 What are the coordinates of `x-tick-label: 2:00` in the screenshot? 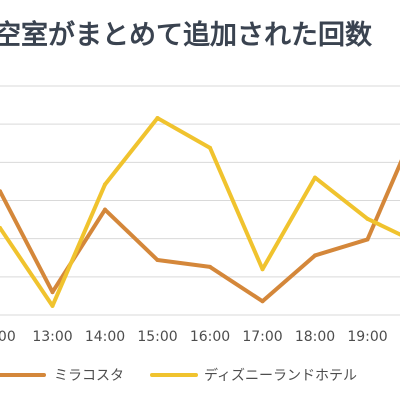 It's located at (8, 337).